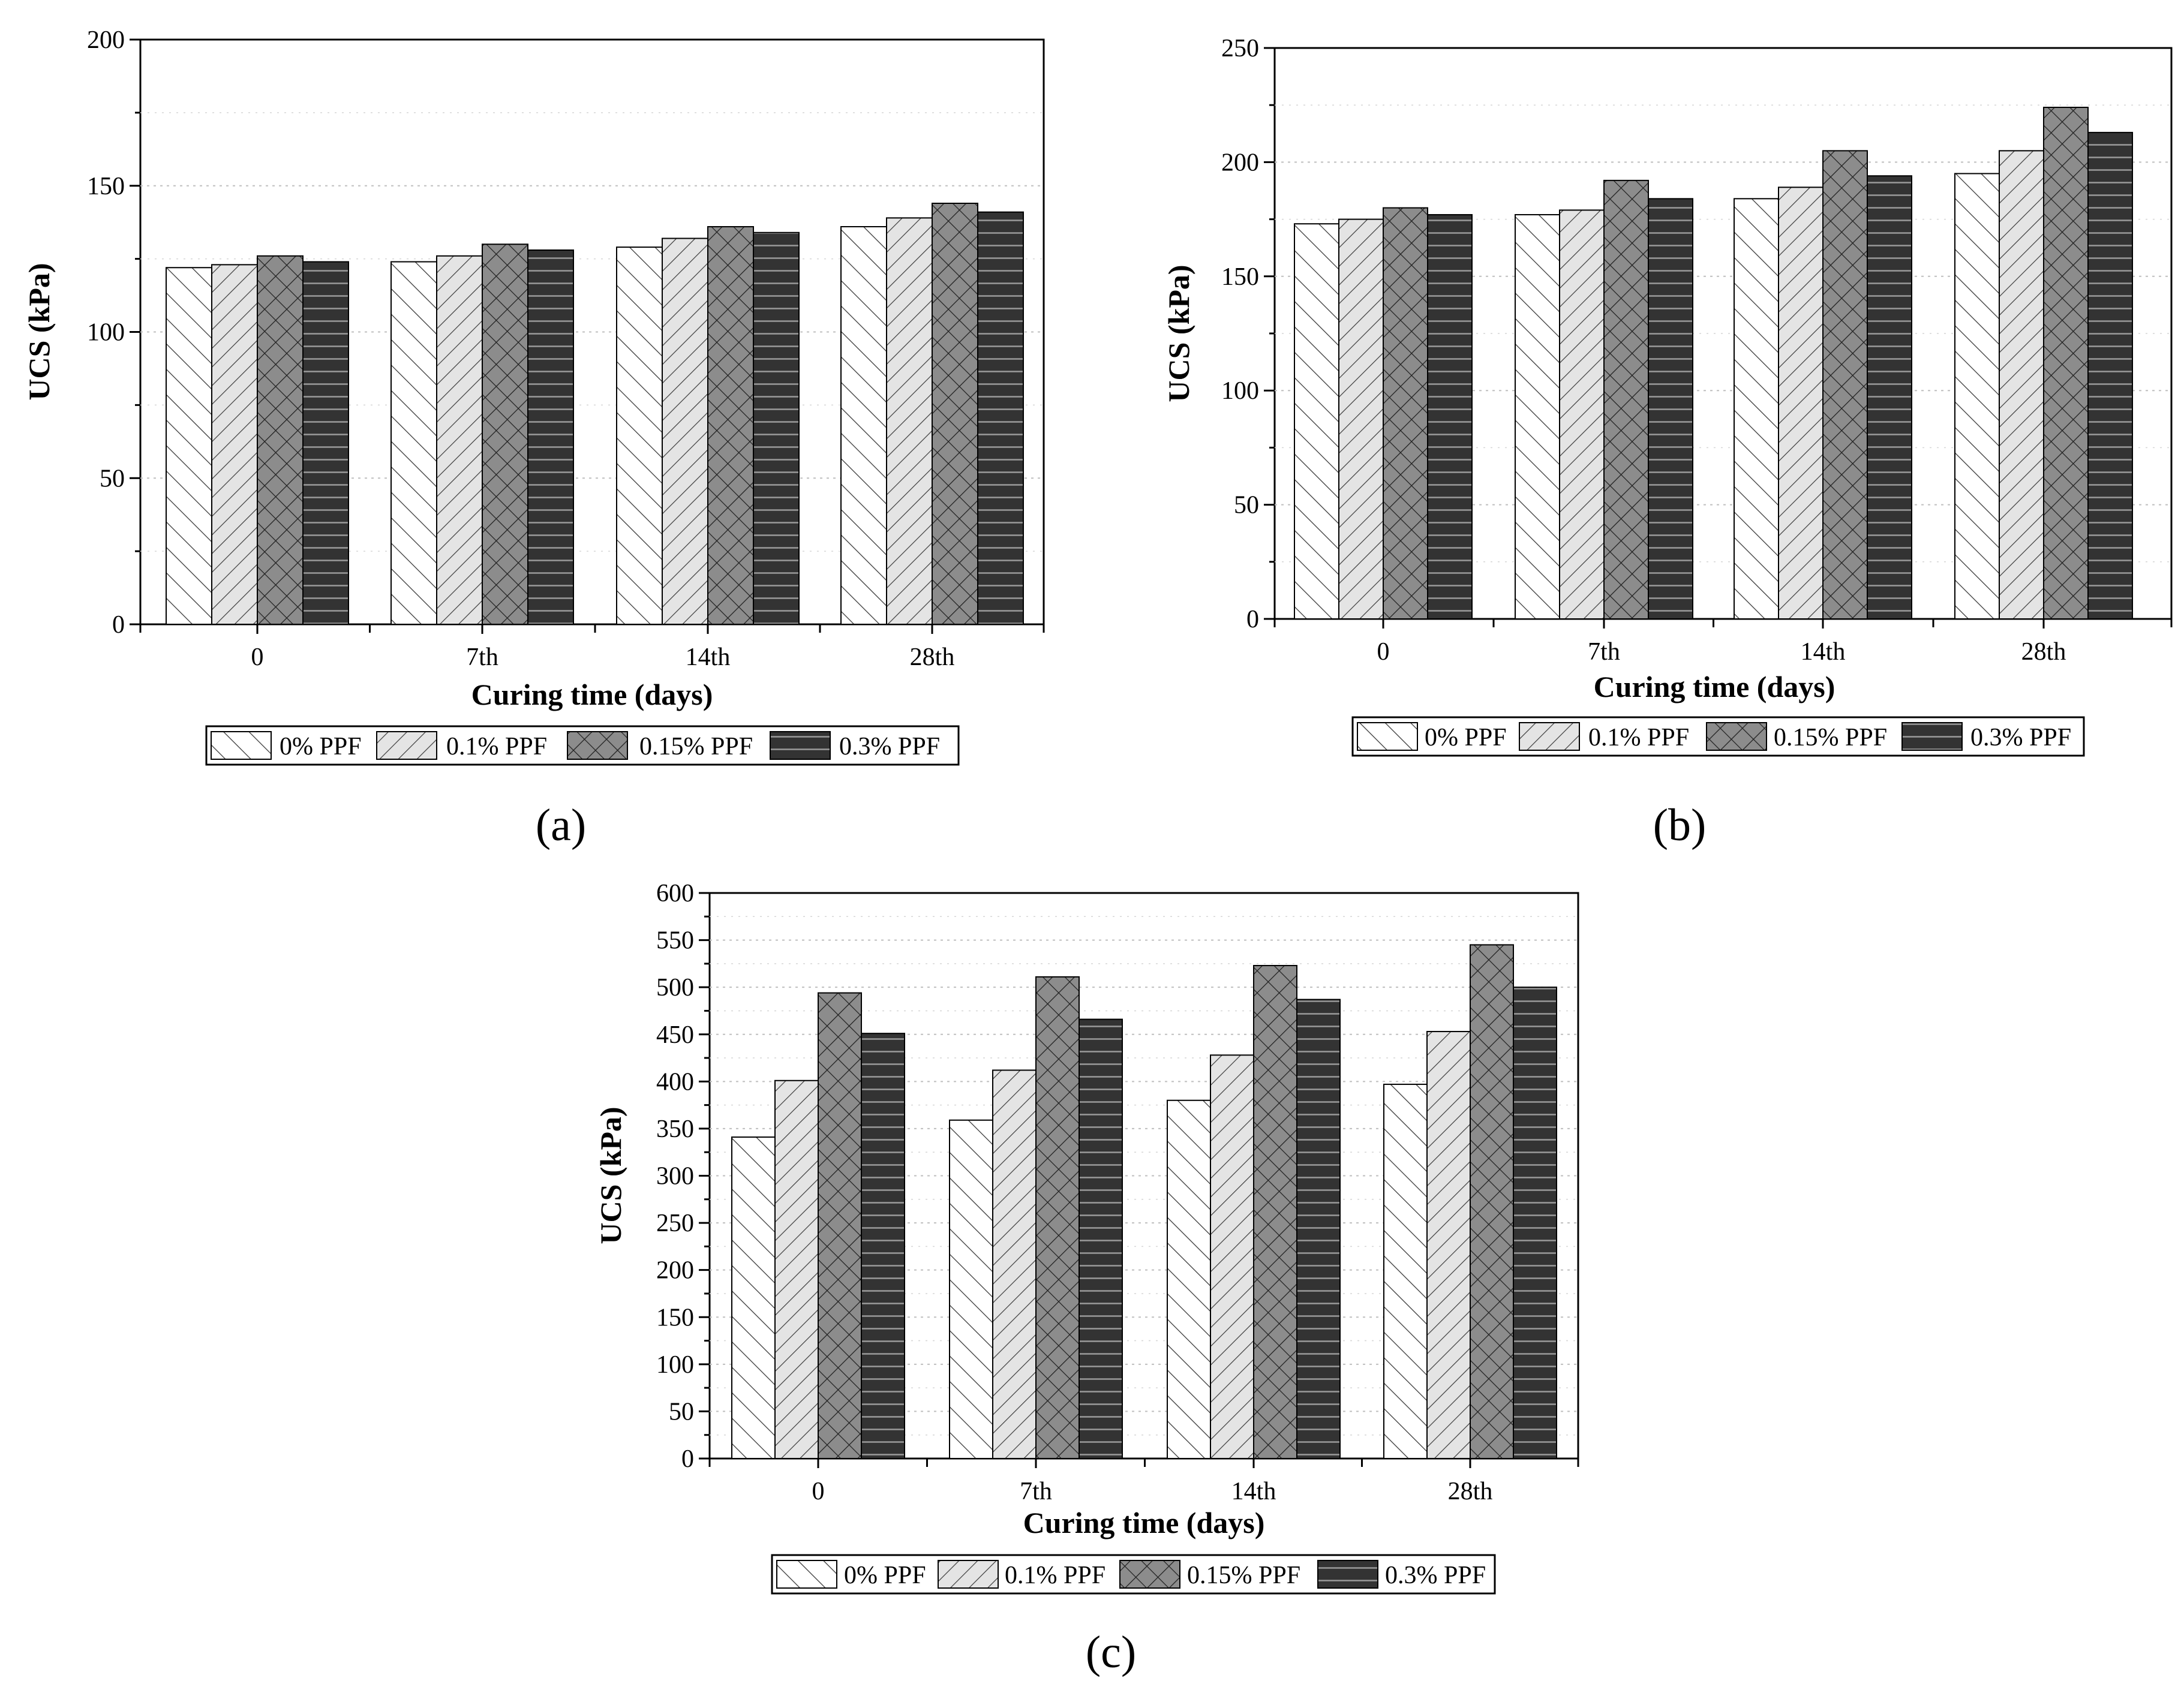 The height and width of the screenshot is (1699, 2184). I want to click on y-axis-title-a: UCS (kPa), so click(39, 331).